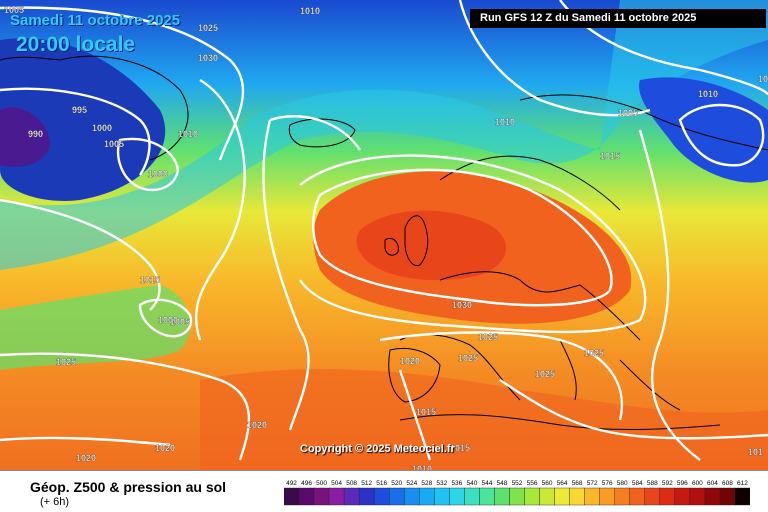 Image resolution: width=768 pixels, height=512 pixels. I want to click on legend-tick-label: 564, so click(562, 483).